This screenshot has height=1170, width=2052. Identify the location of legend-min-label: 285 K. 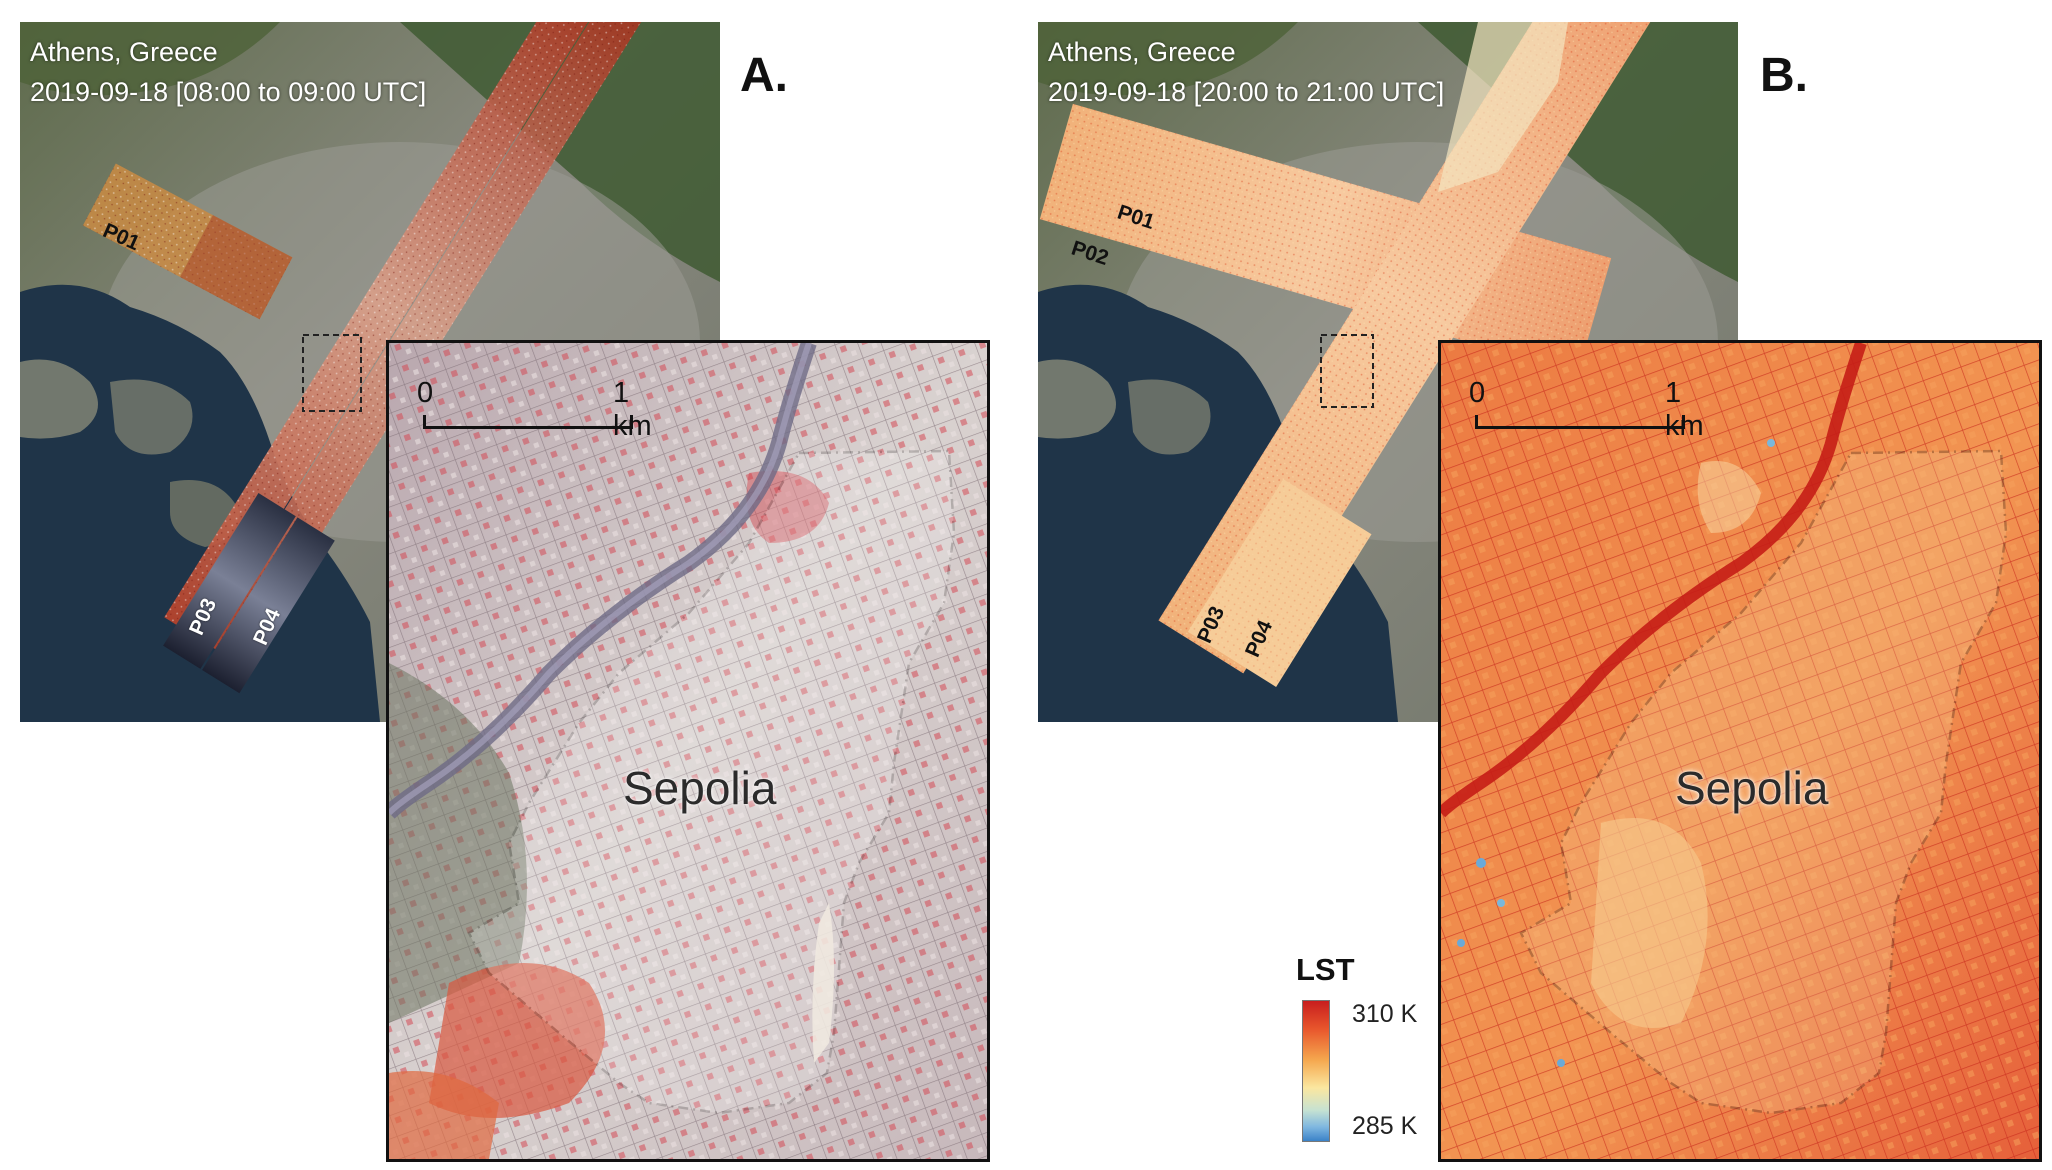
(1385, 1126).